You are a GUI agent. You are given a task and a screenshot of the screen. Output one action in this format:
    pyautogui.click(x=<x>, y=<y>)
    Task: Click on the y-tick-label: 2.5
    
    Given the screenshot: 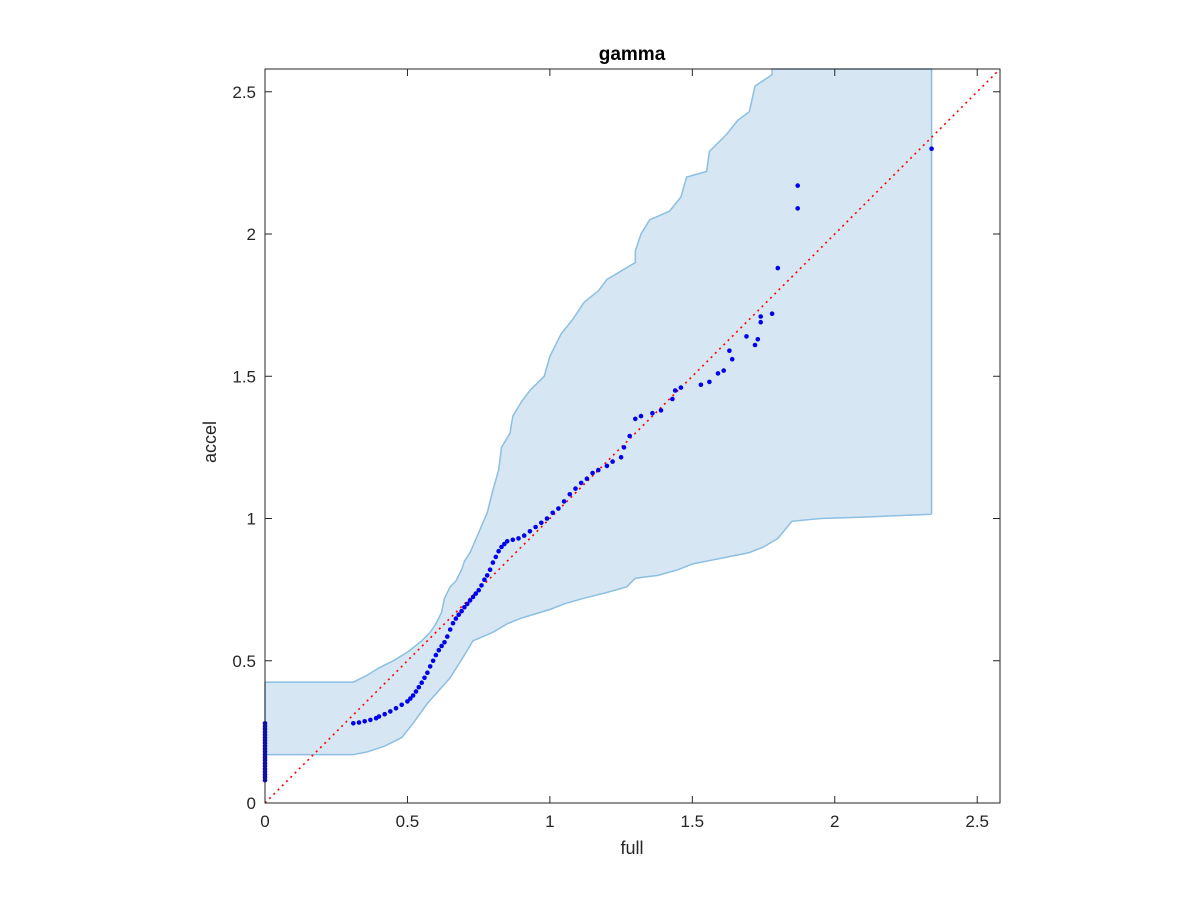 What is the action you would take?
    pyautogui.click(x=244, y=92)
    